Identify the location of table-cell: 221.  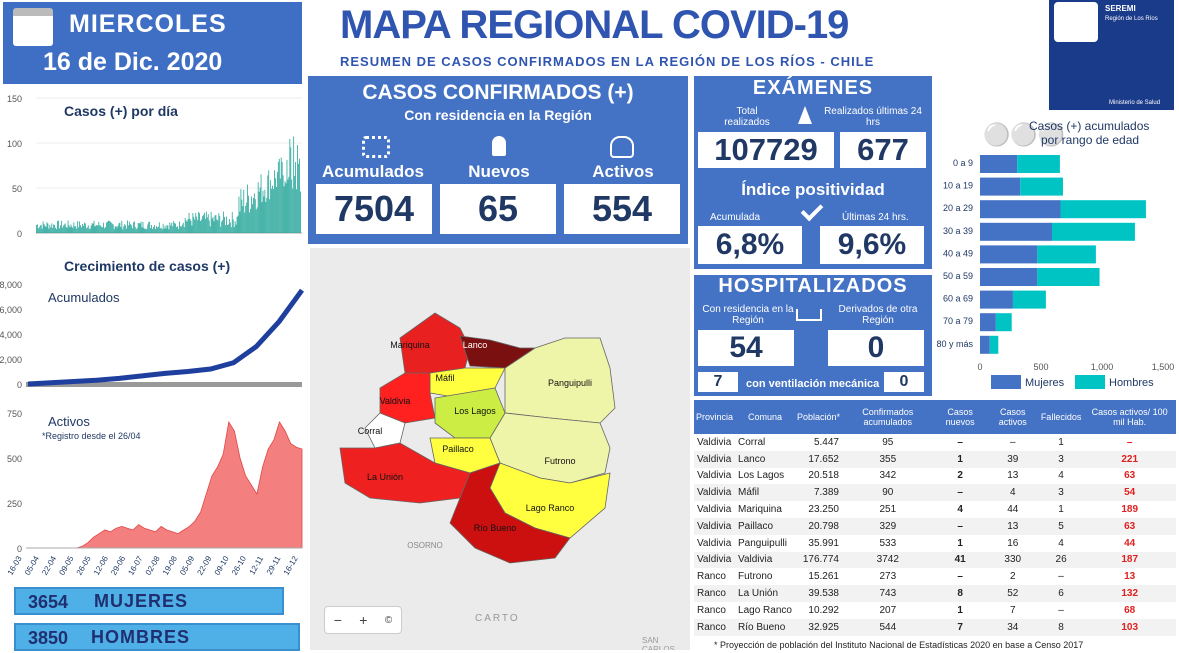
(1129, 459).